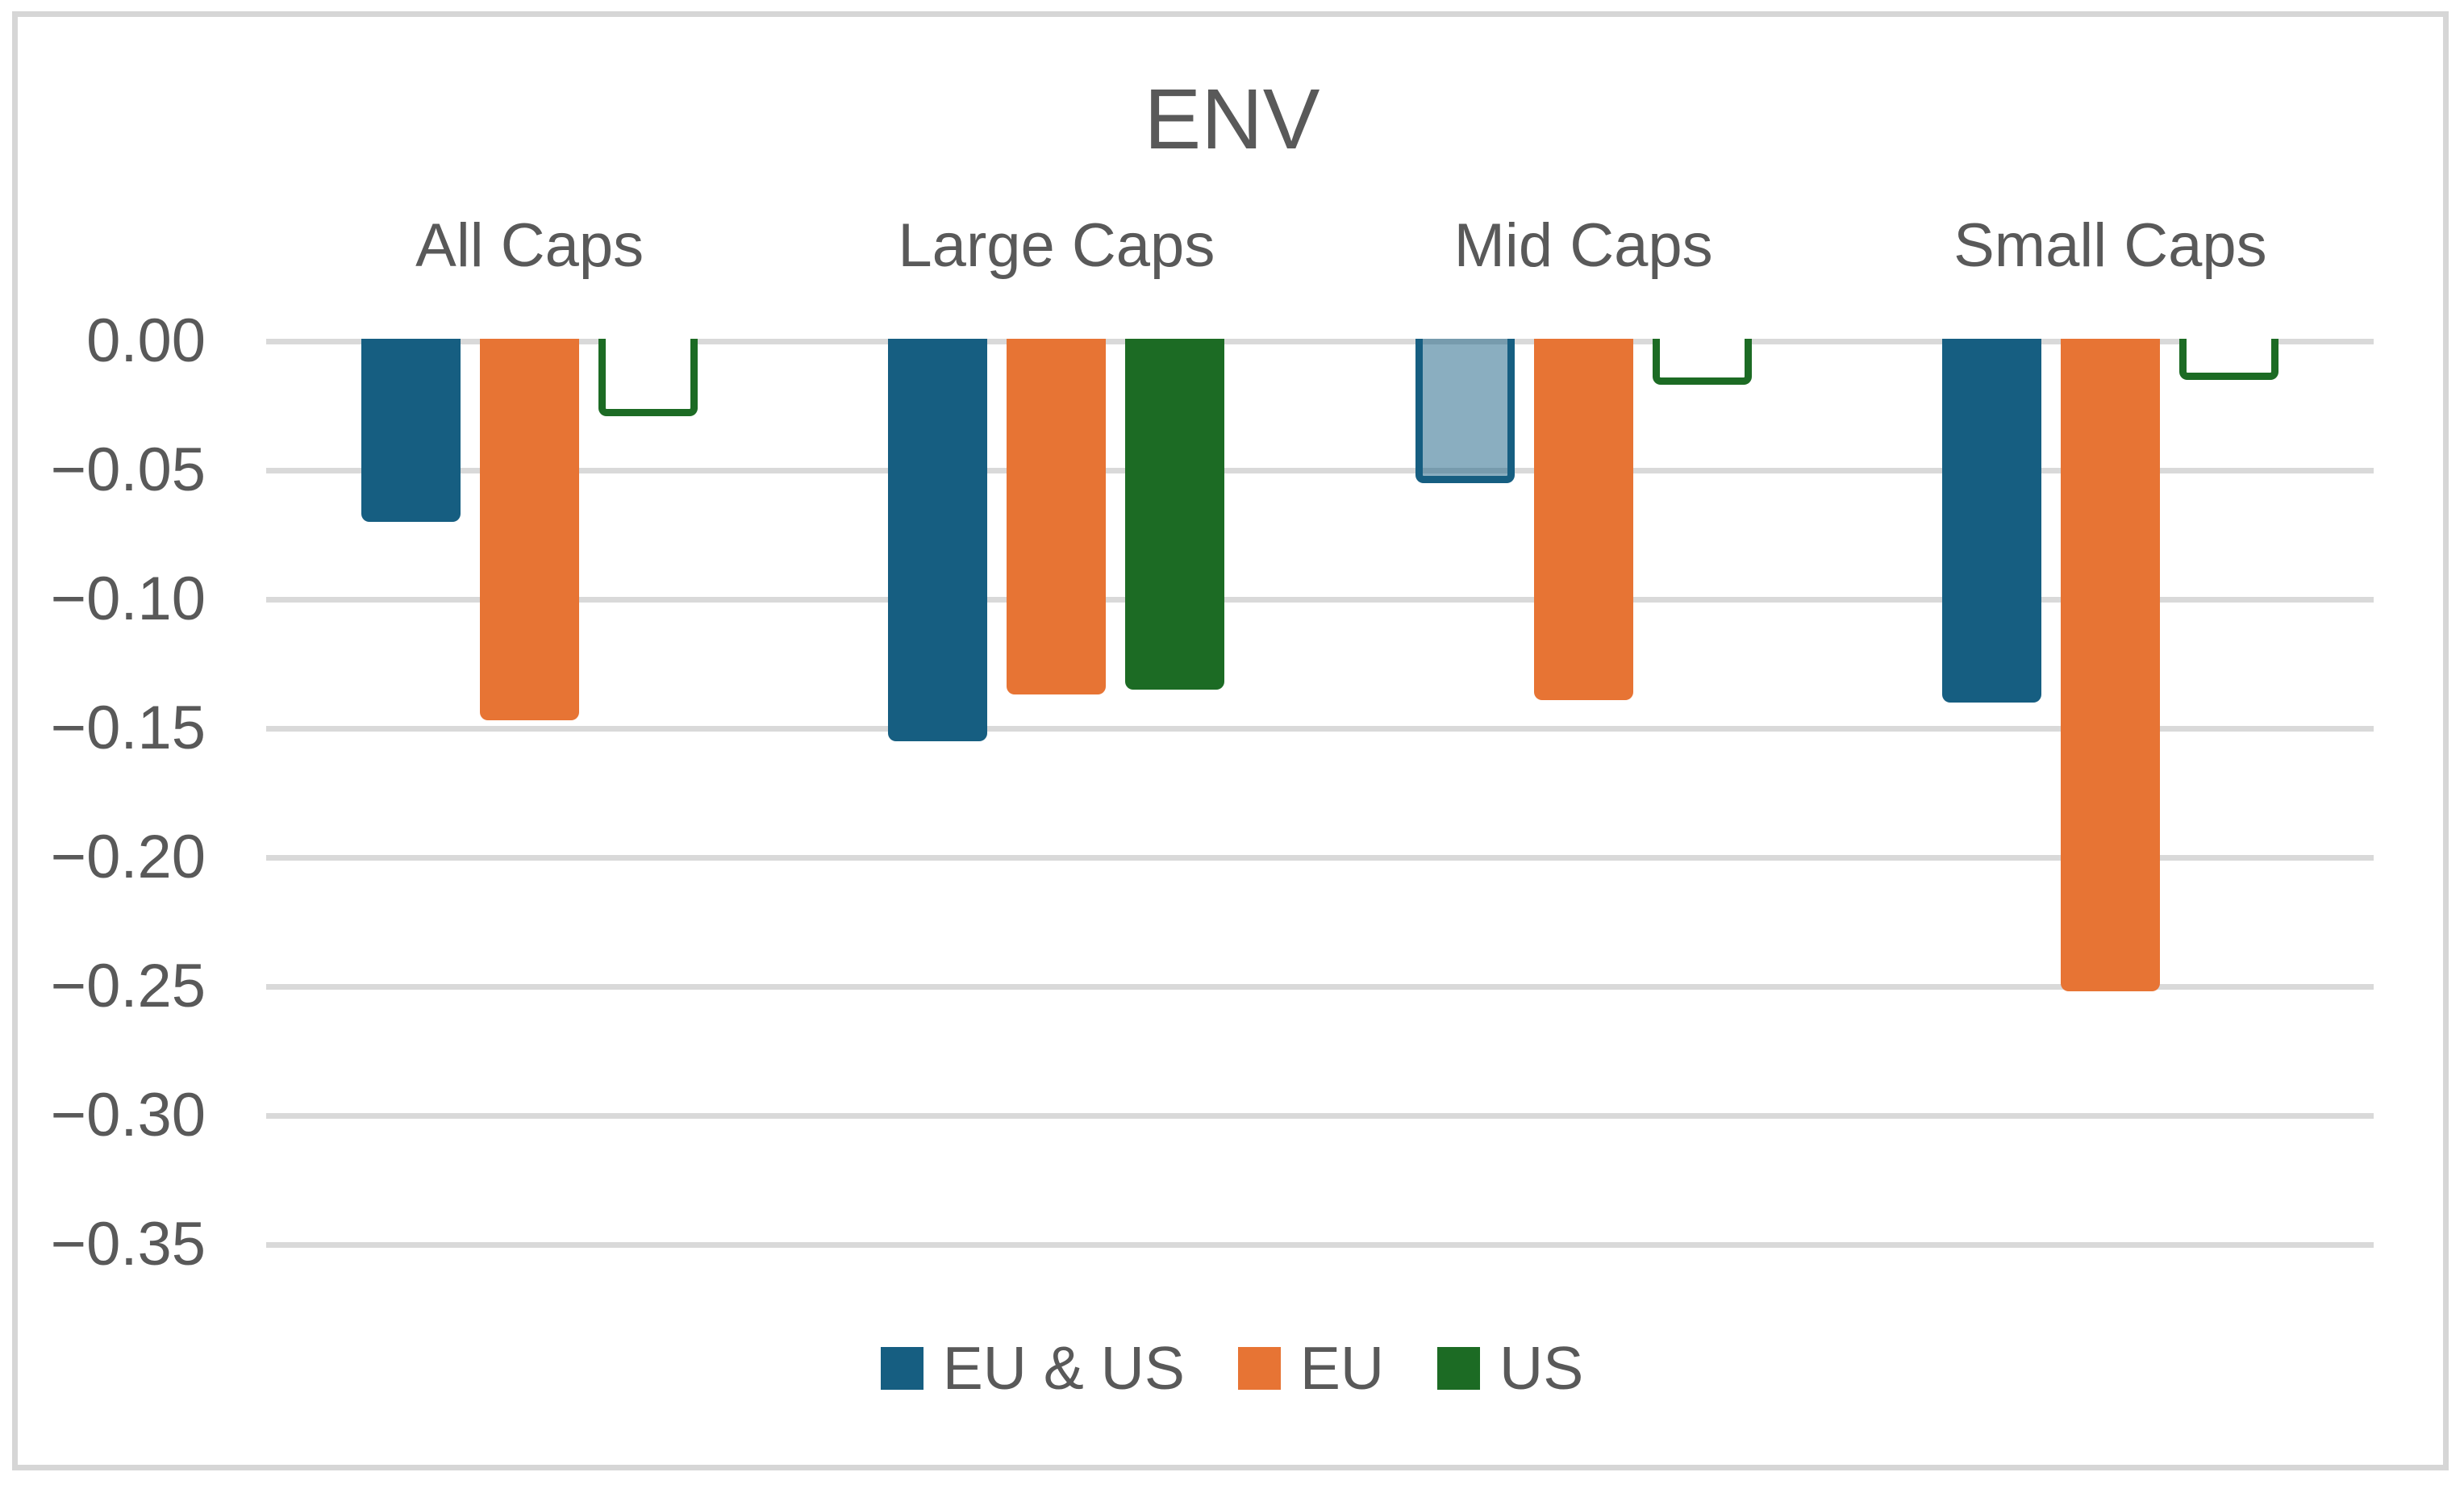 The height and width of the screenshot is (1493, 2464). I want to click on legend-label-us: US, so click(1541, 1368).